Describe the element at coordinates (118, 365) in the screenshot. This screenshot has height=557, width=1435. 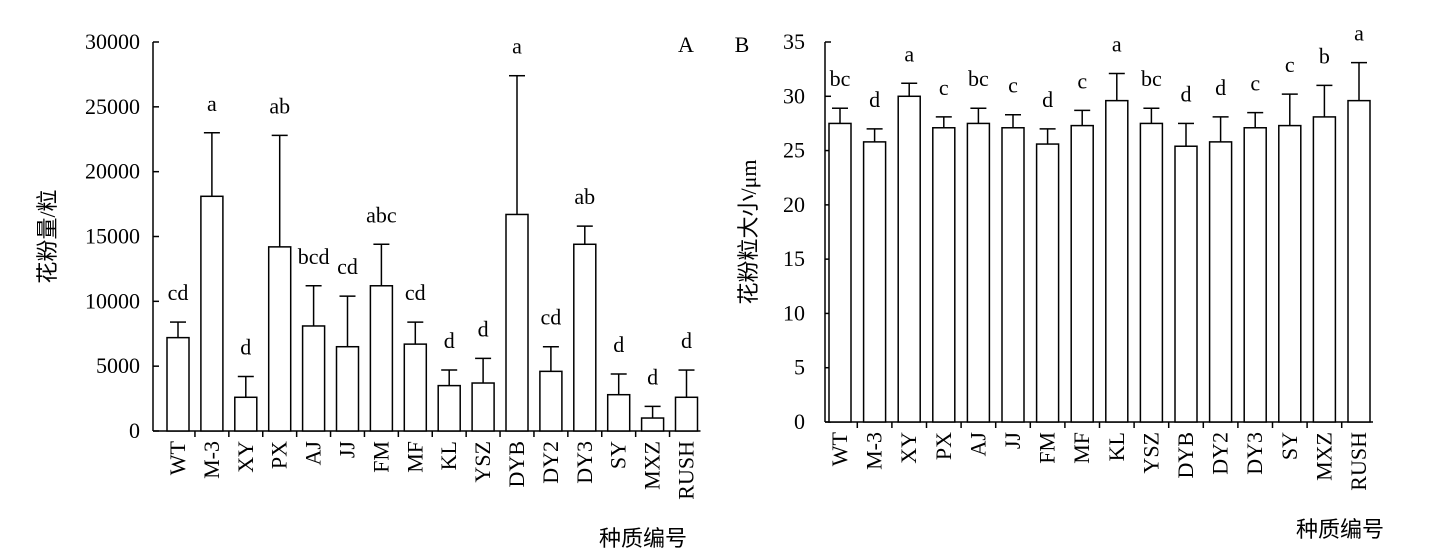
I see `y-tick-label: 5000` at that location.